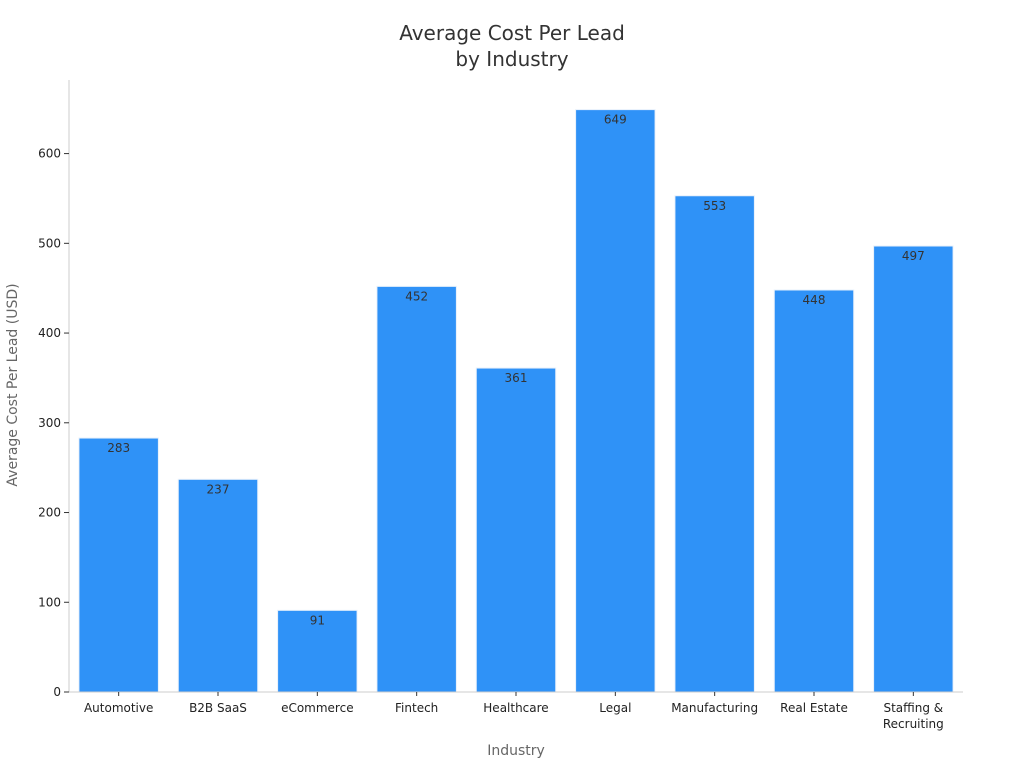 Image resolution: width=1024 pixels, height=768 pixels. I want to click on y-tick-label-5: 500, so click(49, 243).